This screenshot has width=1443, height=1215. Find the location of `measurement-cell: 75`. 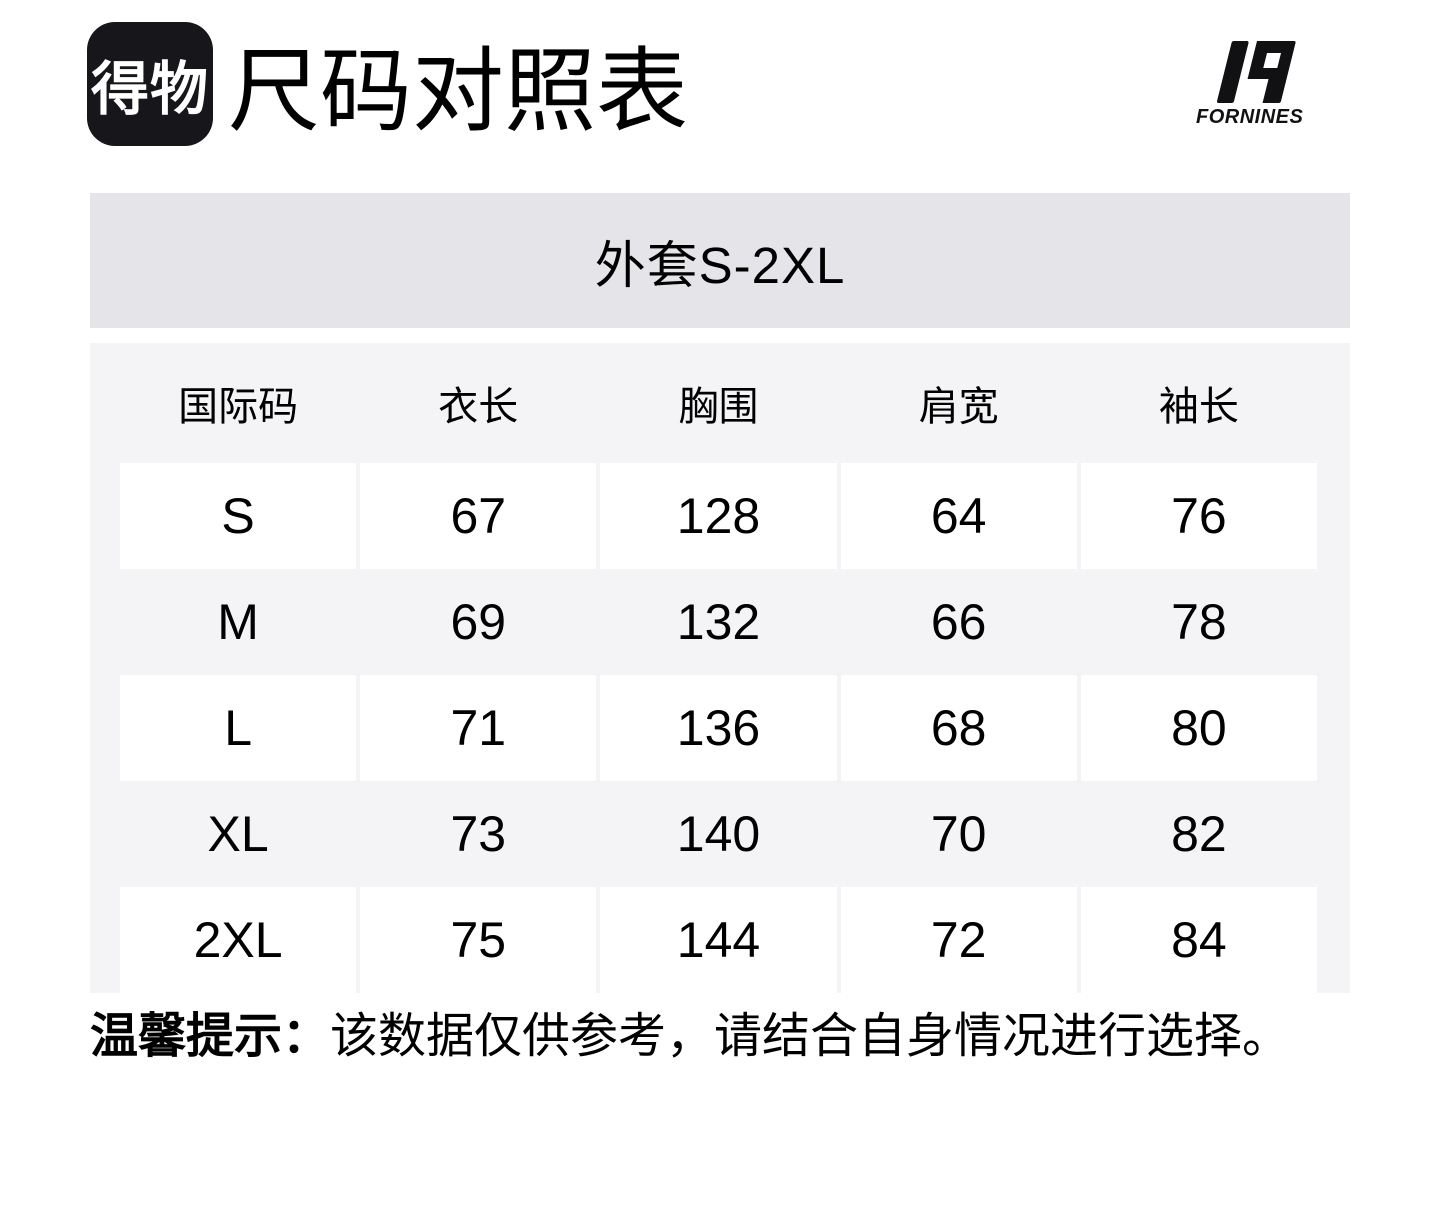

measurement-cell: 75 is located at coordinates (478, 940).